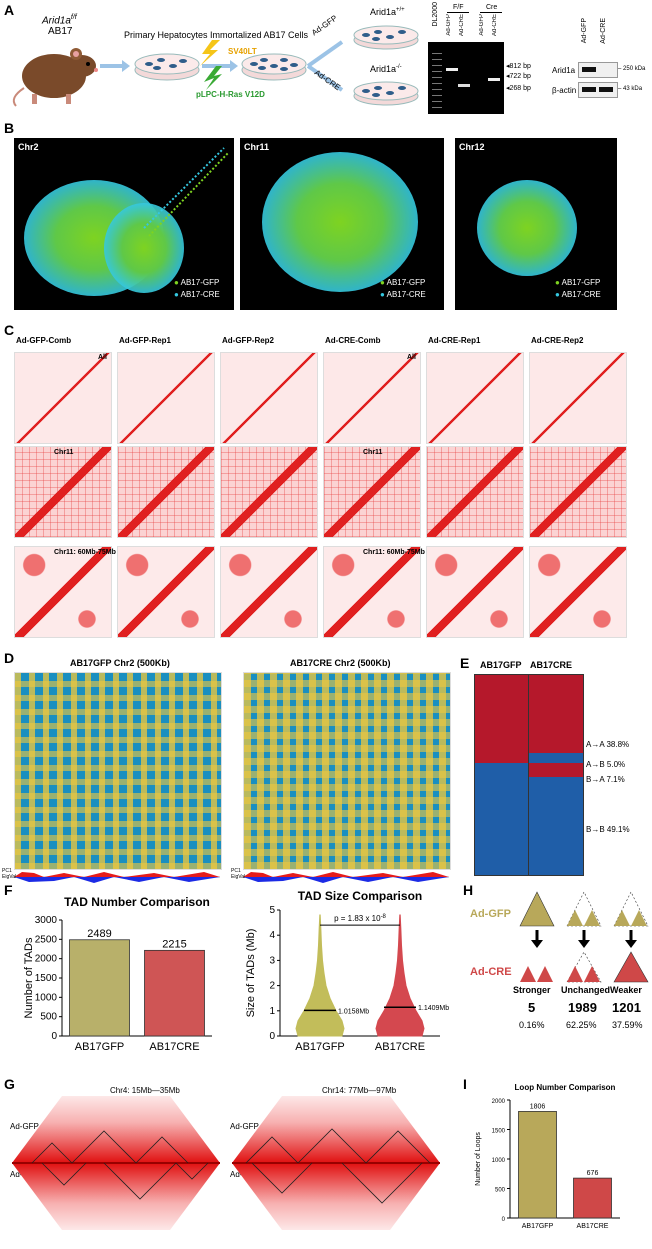 This screenshot has width=652, height=1249. I want to click on branch-arrows, so click(325, 66).